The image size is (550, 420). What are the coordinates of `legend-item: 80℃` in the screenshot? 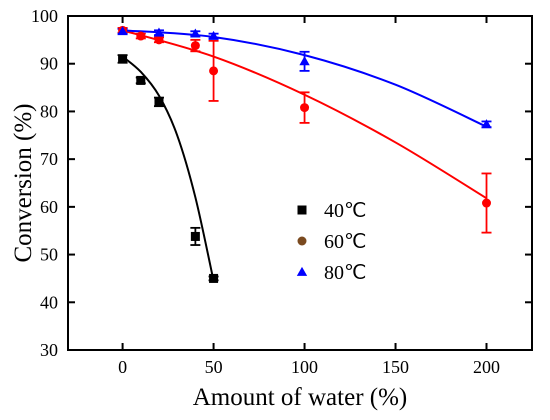 It's located at (331, 273).